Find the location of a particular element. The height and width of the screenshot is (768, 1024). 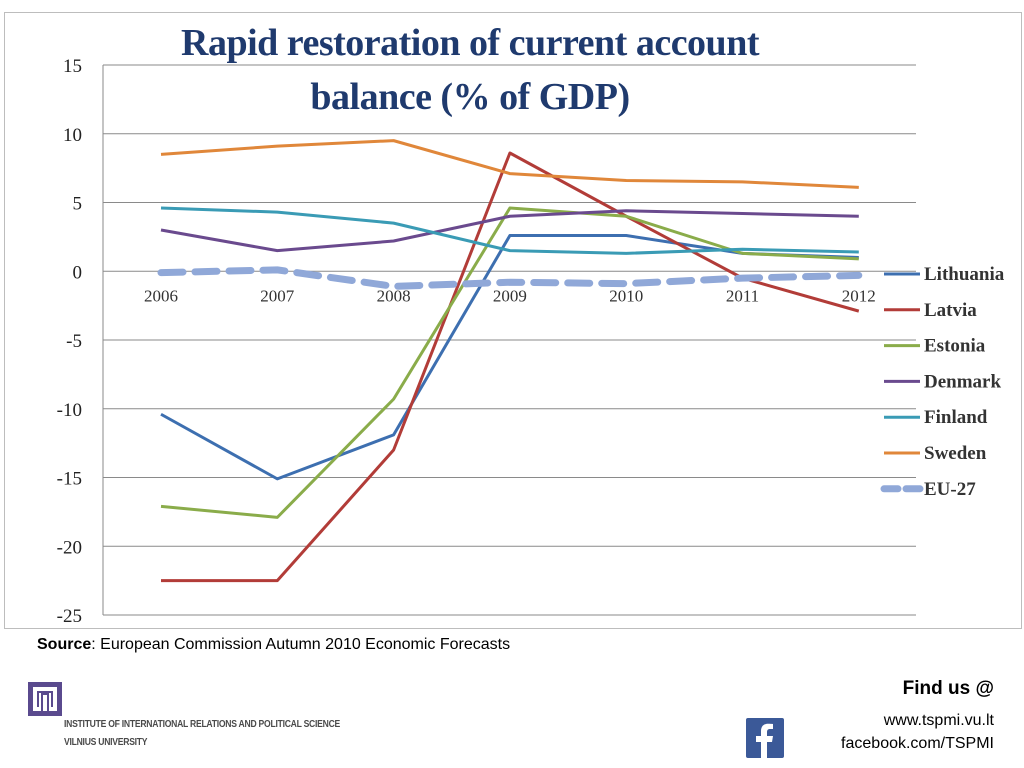

x-tick-label: 2012 is located at coordinates (859, 295).